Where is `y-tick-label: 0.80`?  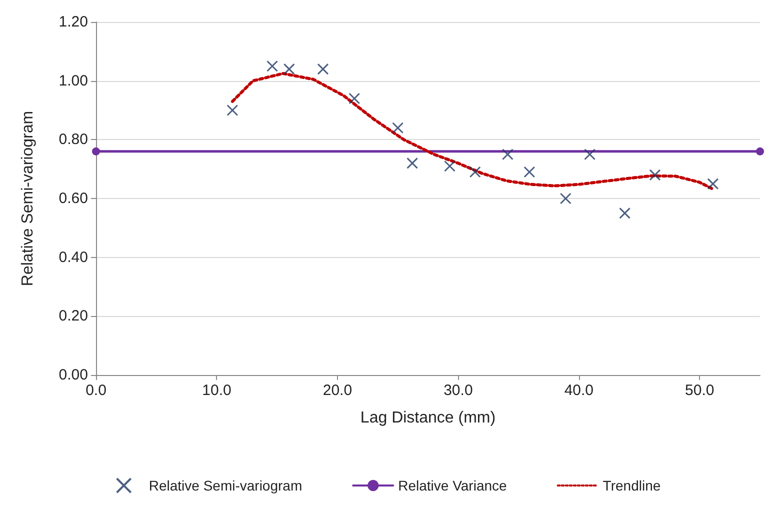
y-tick-label: 0.80 is located at coordinates (73, 139).